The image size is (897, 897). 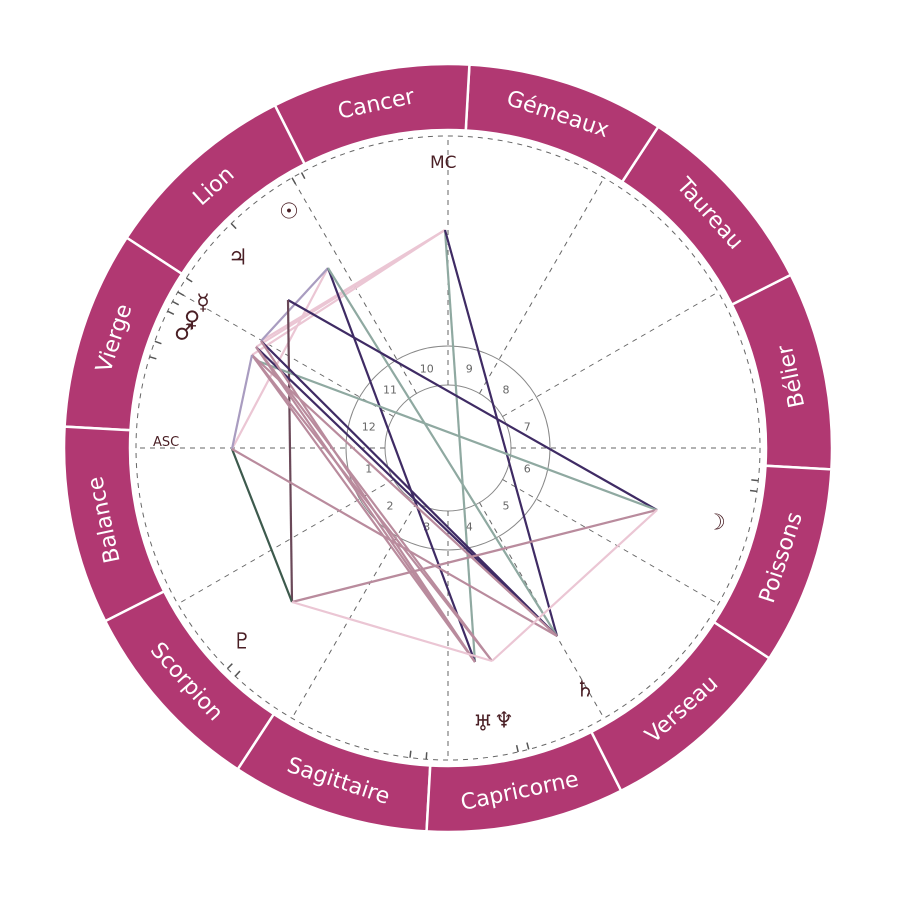 I want to click on moon-icon: ☽, so click(x=716, y=523).